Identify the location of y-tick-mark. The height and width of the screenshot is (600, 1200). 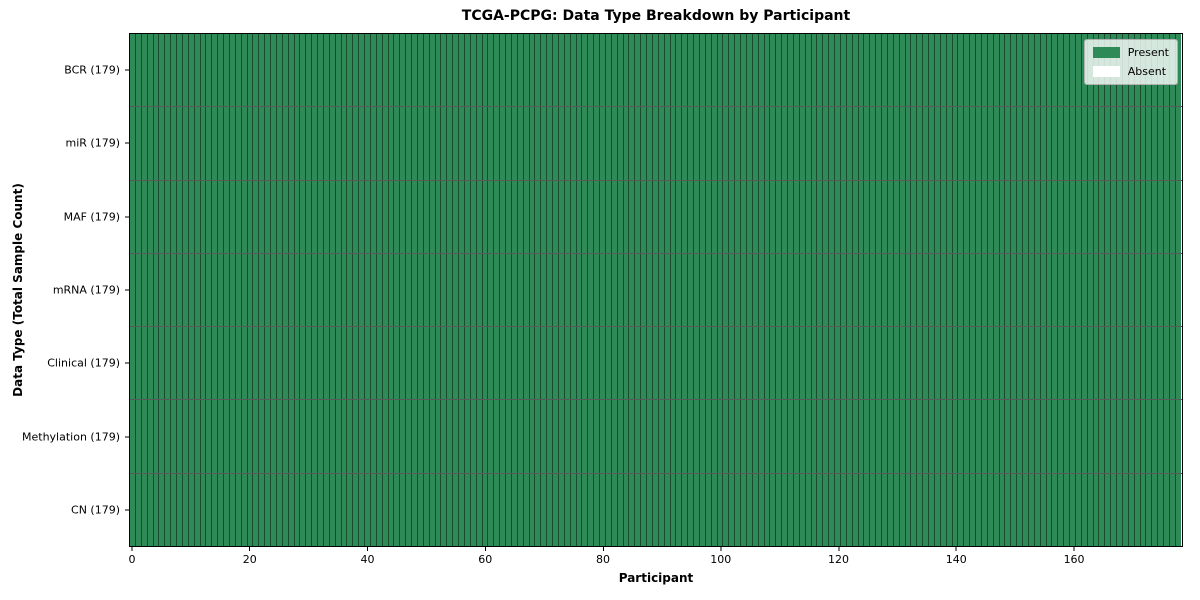
(127, 143).